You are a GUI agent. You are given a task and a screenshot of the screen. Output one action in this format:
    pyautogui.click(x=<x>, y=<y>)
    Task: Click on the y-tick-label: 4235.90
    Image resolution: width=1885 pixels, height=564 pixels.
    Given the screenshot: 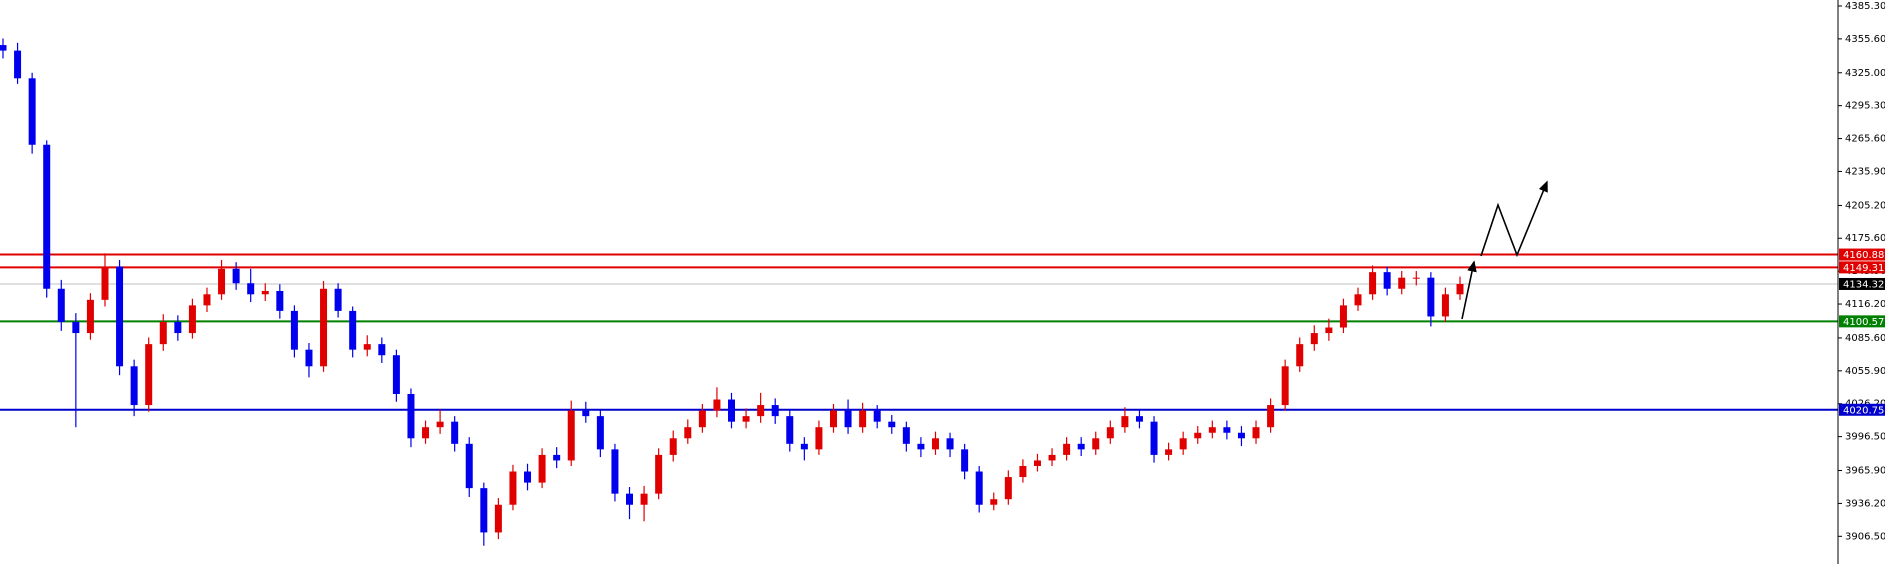 What is the action you would take?
    pyautogui.click(x=1865, y=171)
    